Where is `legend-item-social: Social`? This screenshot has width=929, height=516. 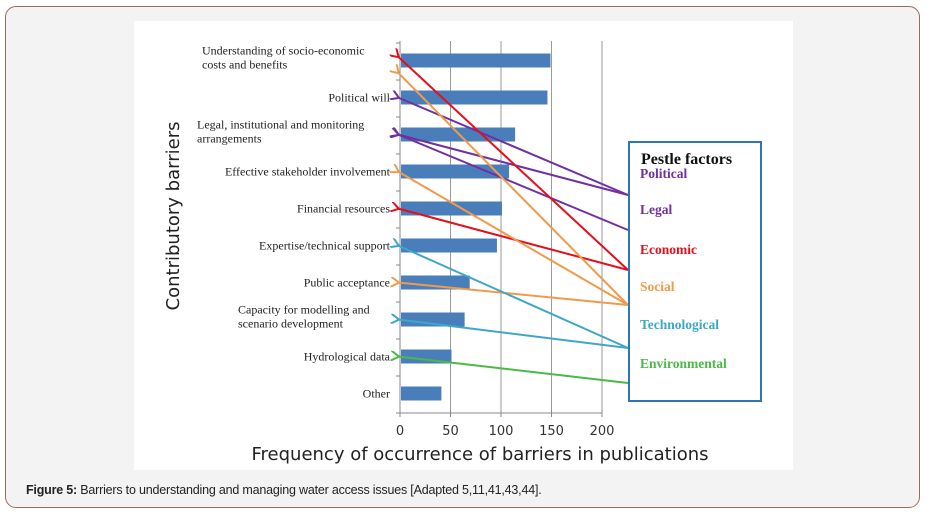 legend-item-social: Social is located at coordinates (657, 286).